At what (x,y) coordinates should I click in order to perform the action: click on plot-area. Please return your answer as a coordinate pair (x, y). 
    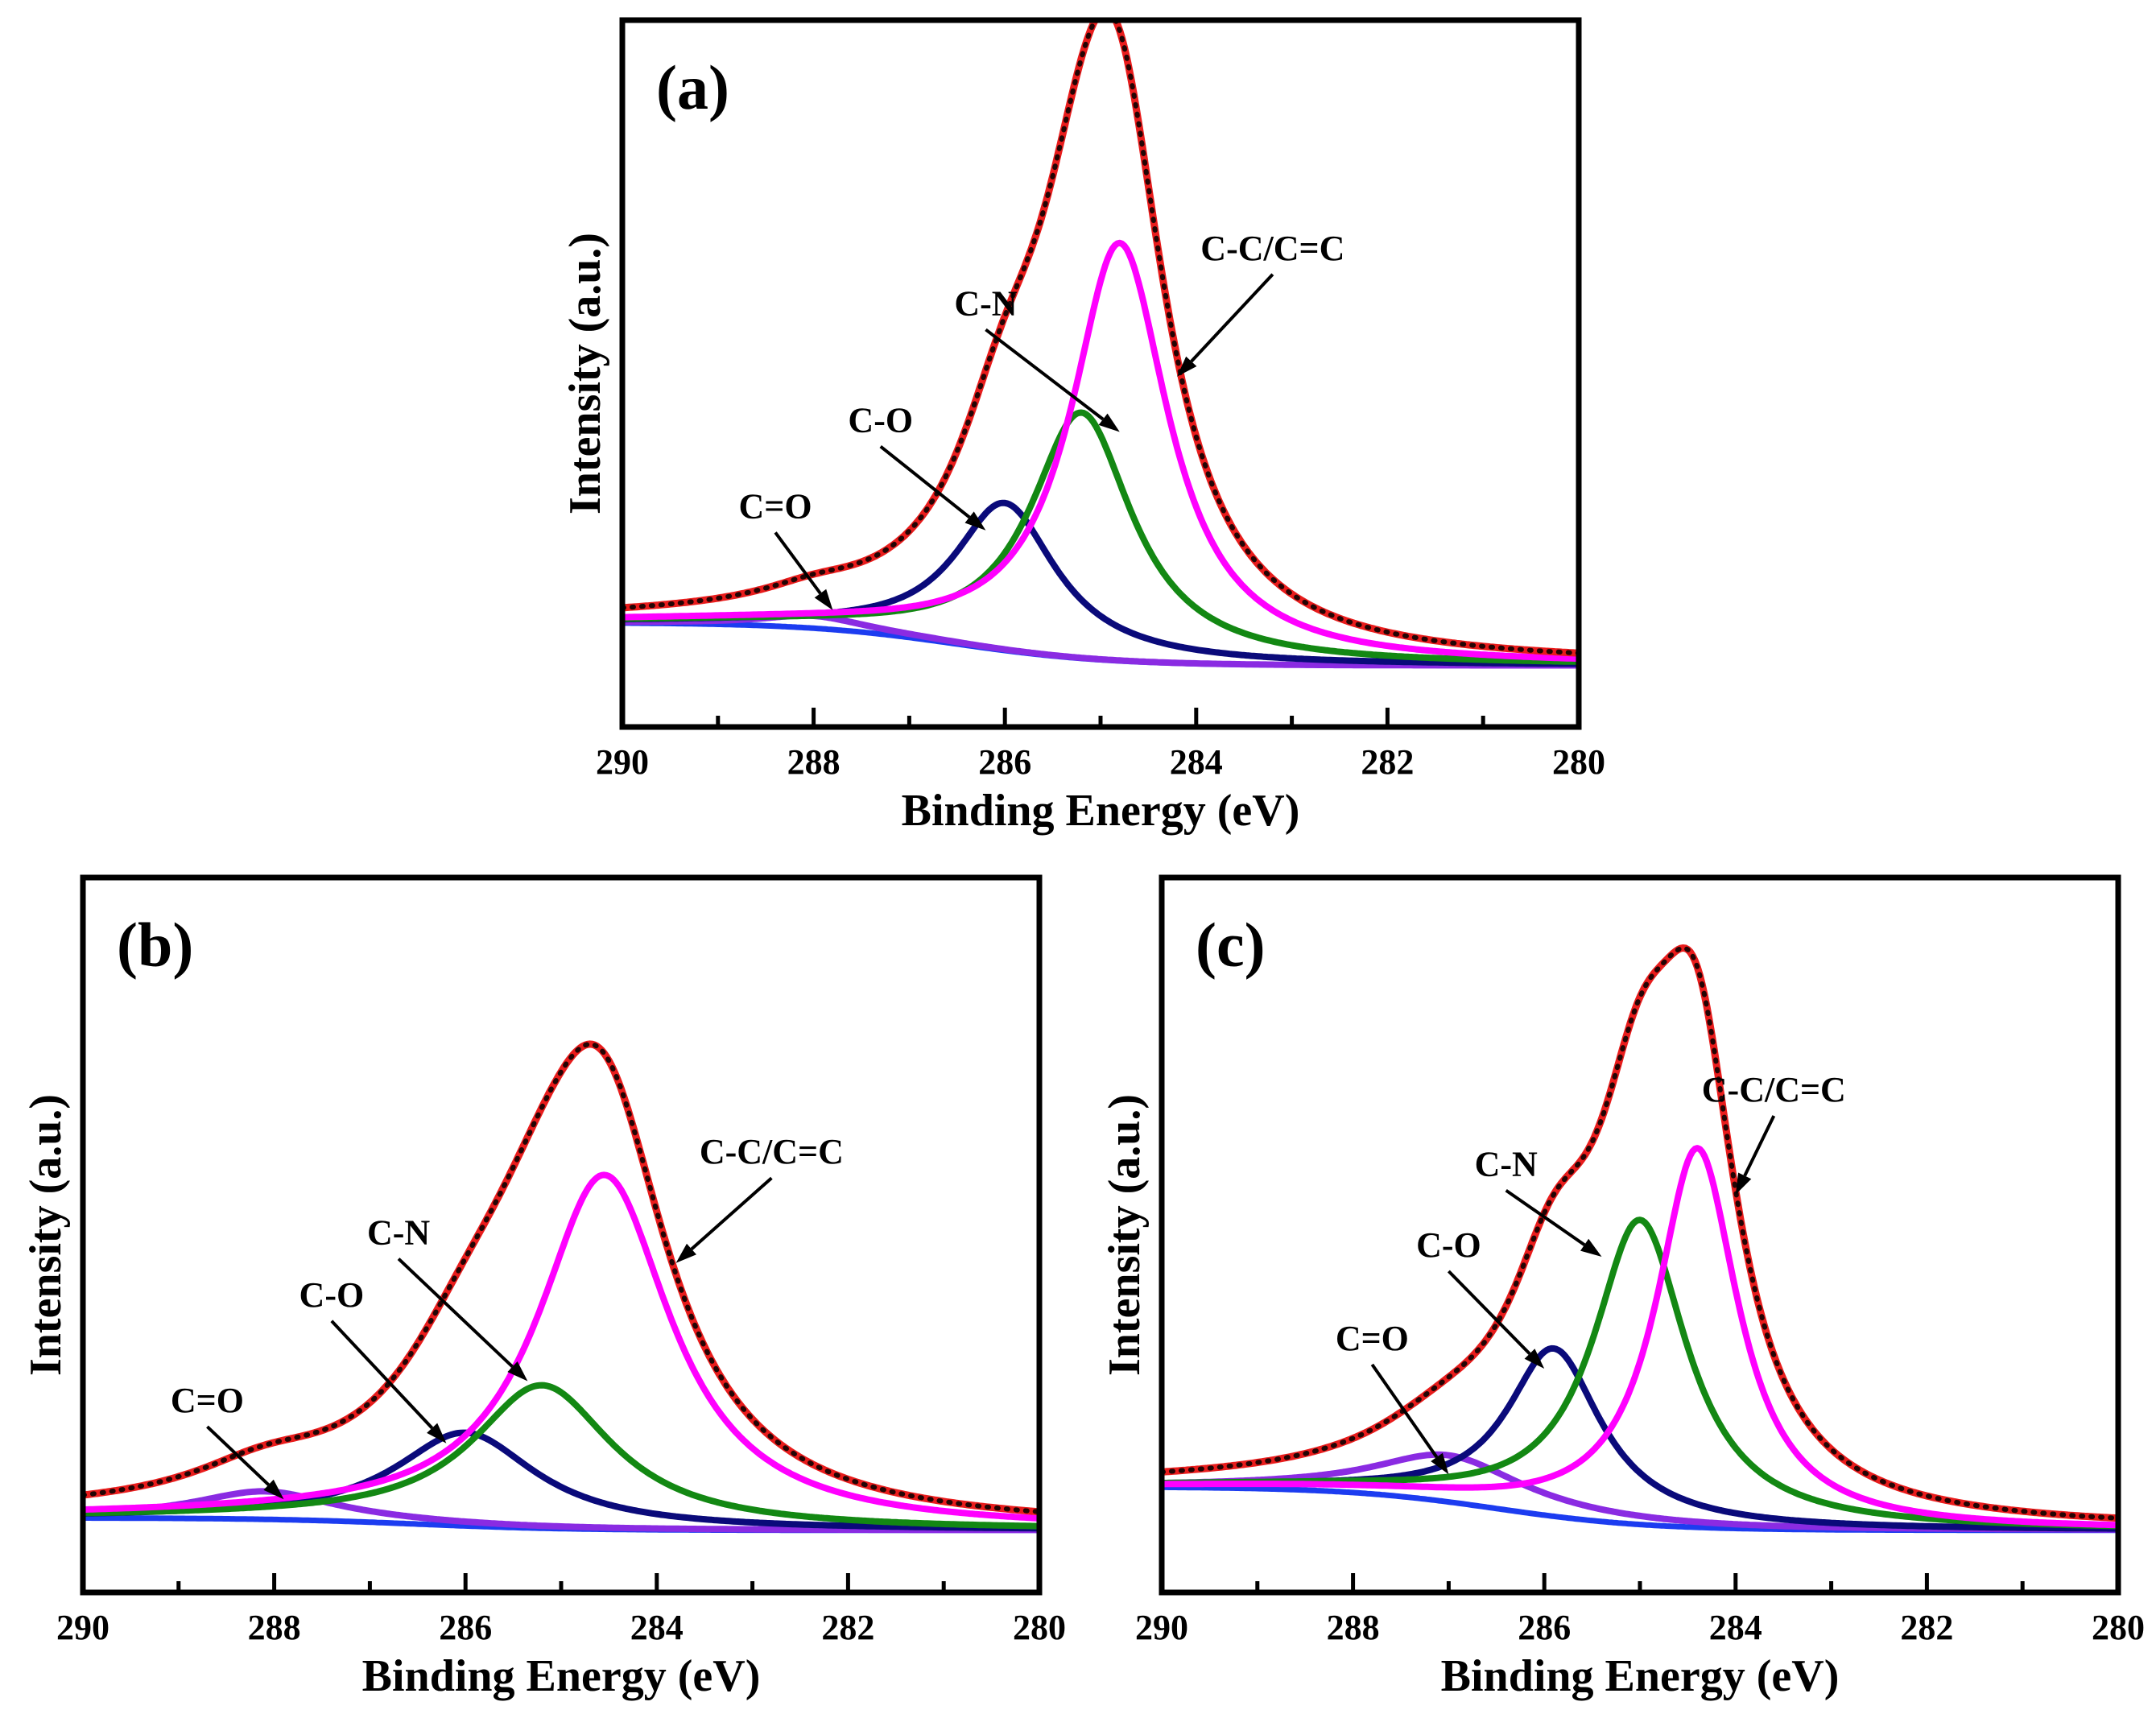
    Looking at the image, I should click on (561, 1287).